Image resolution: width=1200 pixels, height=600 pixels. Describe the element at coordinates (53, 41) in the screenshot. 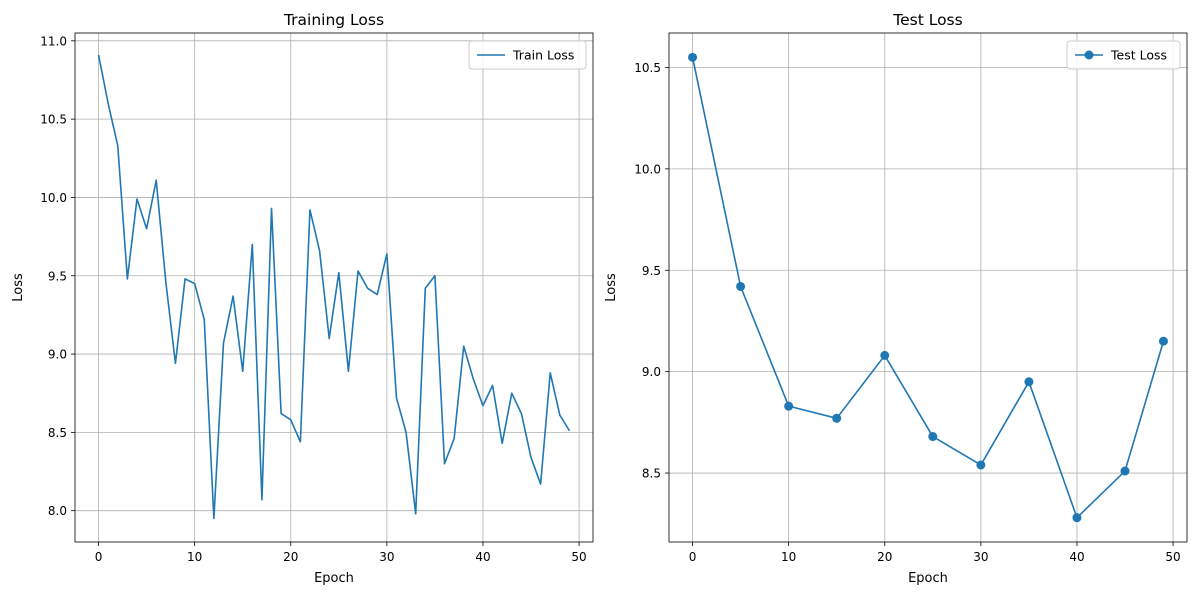

I see `y-tick-label: 11.0` at that location.